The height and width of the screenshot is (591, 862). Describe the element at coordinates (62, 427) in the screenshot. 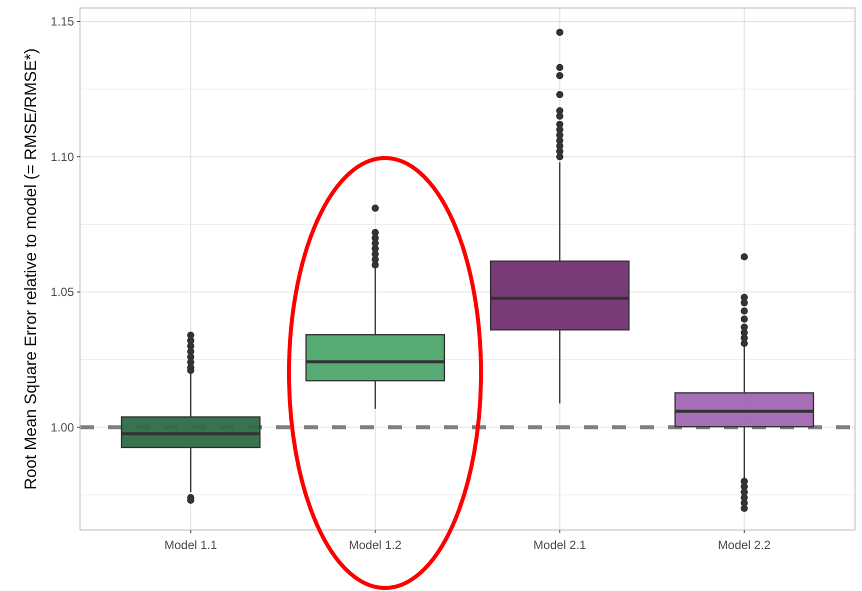

I see `y-tick-label: 1.00` at that location.